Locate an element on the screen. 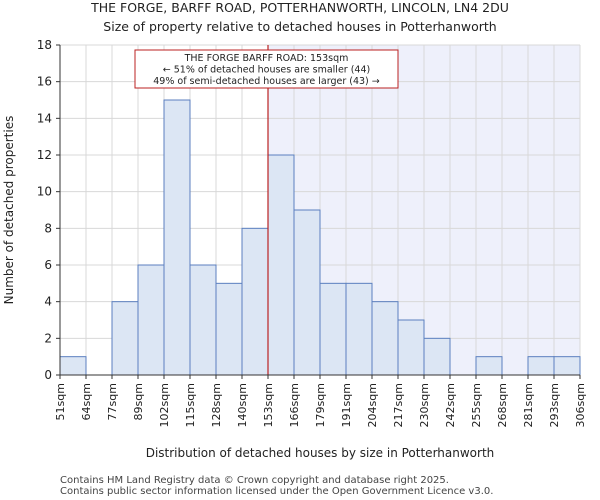  x-tick-label: 268sqm is located at coordinates (502, 405).